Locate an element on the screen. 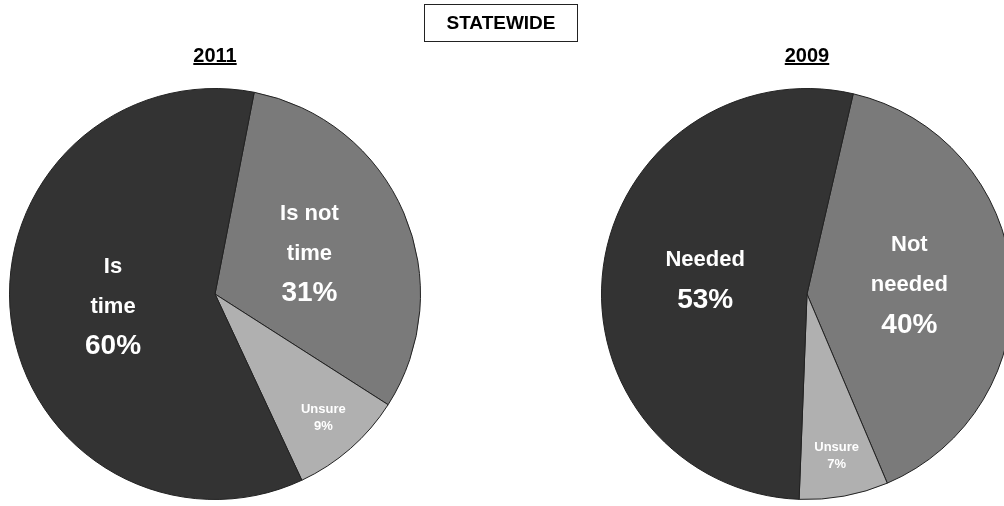  slice-label: Not needed is located at coordinates (909, 264).